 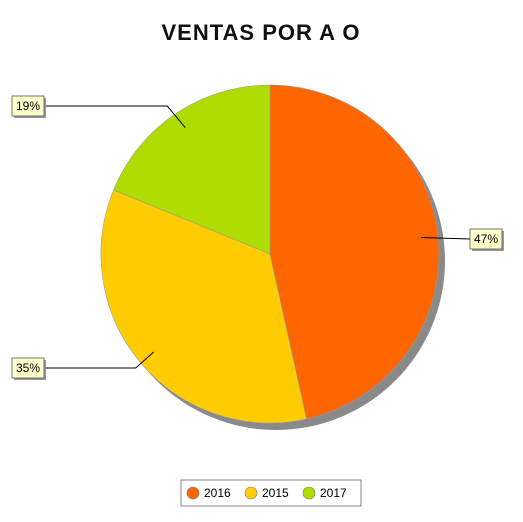 I want to click on data-label-2017: 19%, so click(x=28, y=106).